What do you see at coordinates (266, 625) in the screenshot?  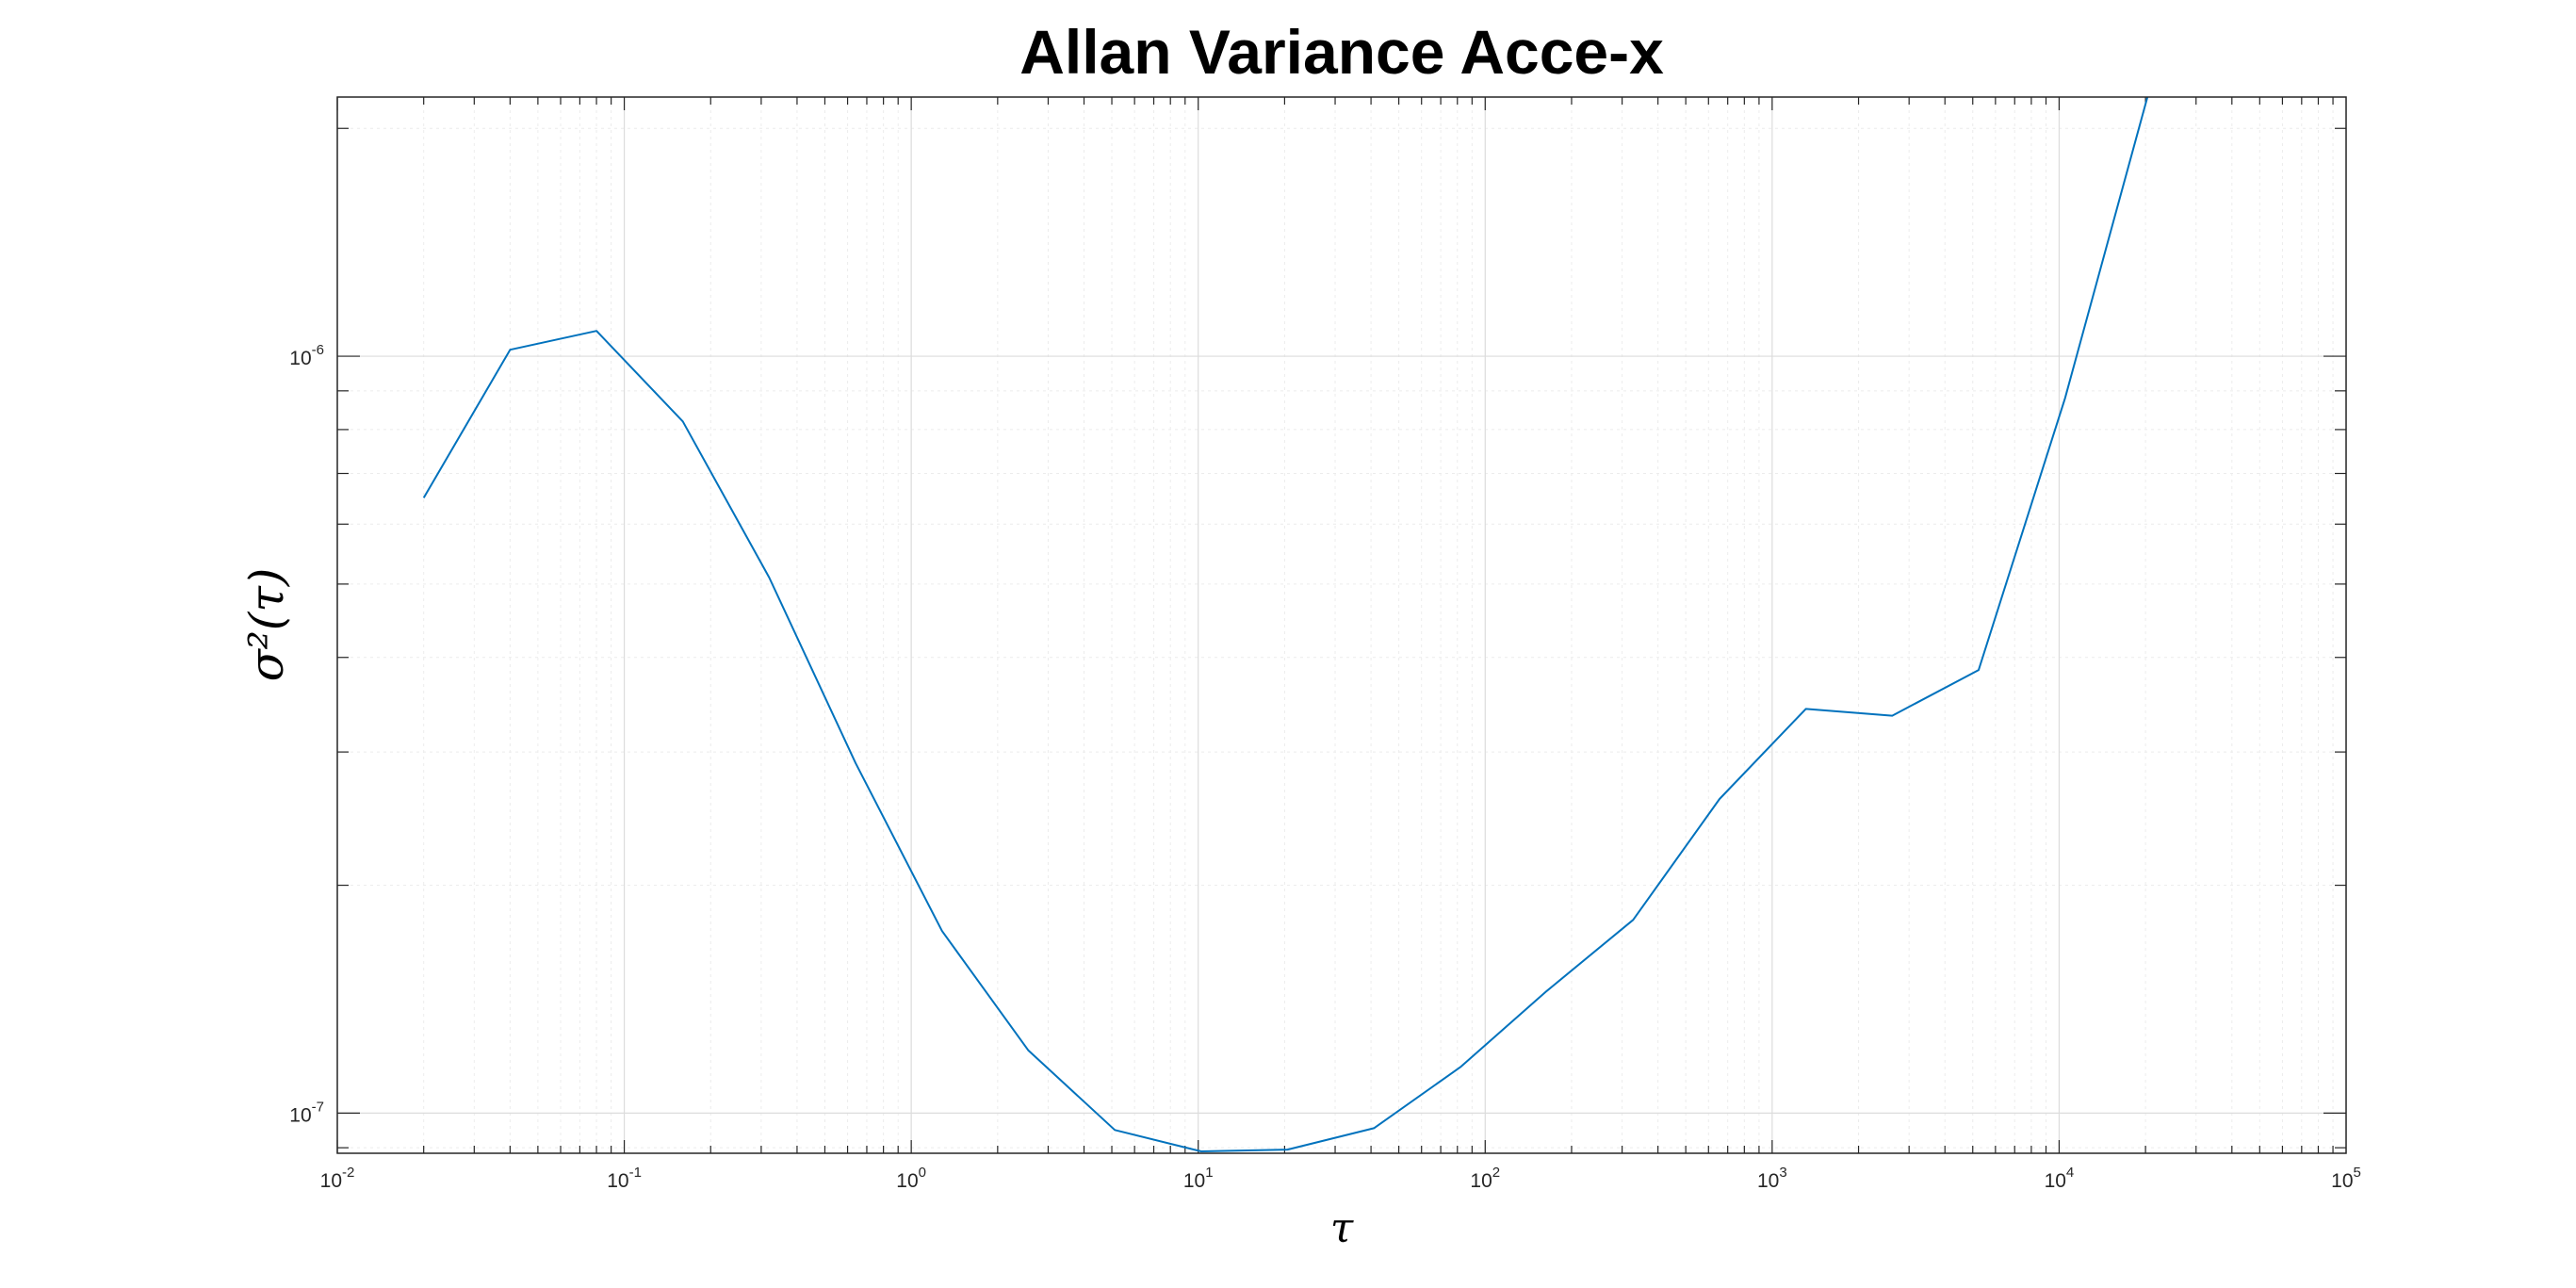 I see `y-axis-label: σ²(τ)` at bounding box center [266, 625].